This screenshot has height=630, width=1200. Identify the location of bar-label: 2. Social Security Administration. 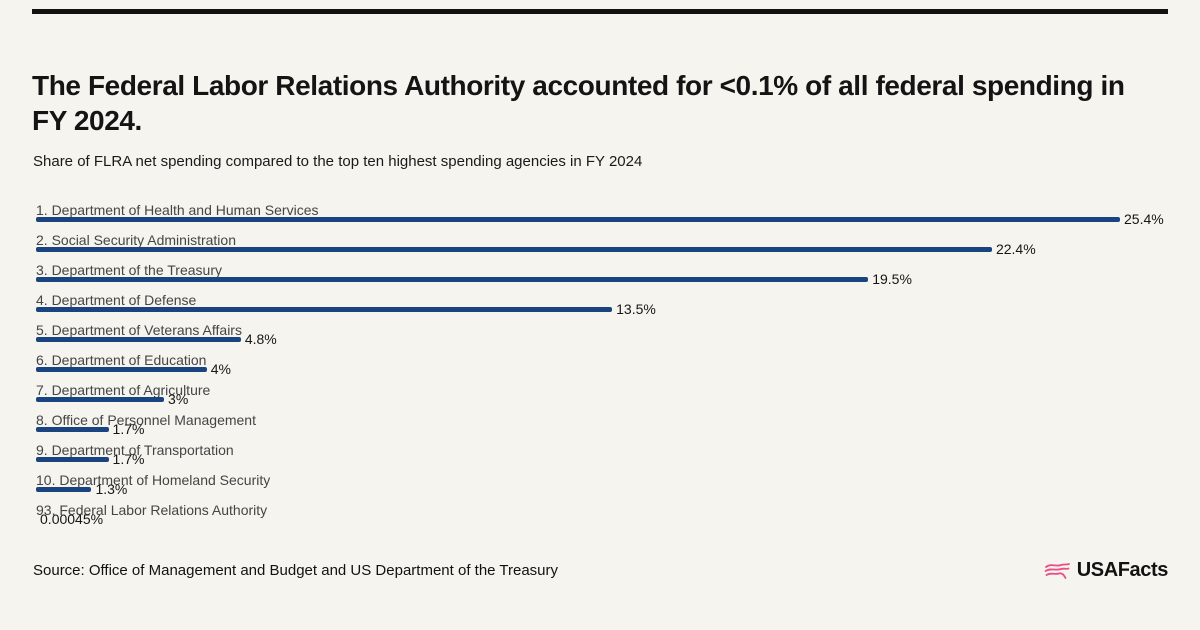
(136, 240).